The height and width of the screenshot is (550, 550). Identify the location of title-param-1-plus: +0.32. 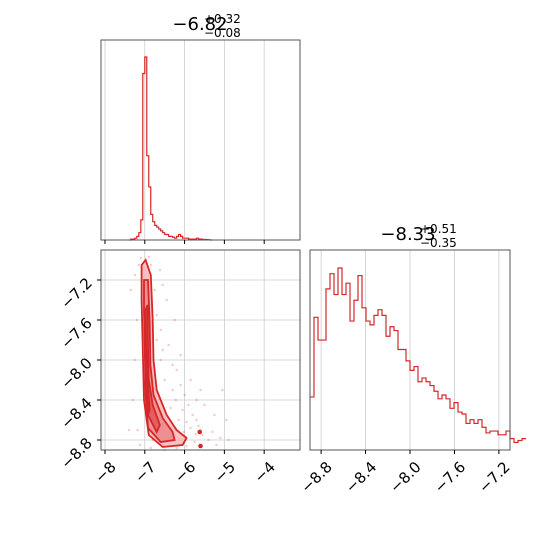
(222, 19).